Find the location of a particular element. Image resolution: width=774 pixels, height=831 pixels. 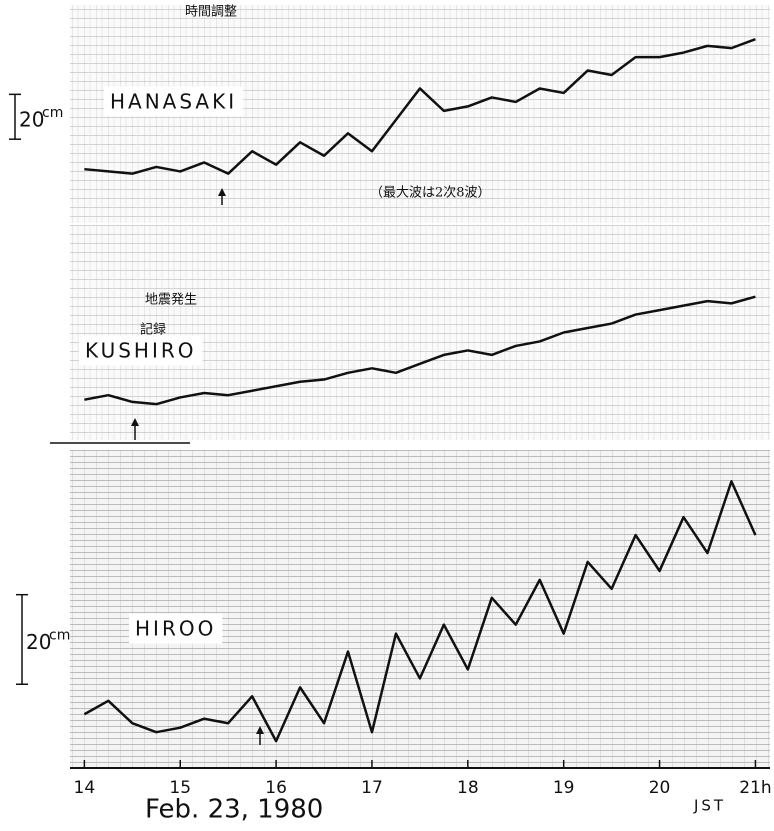

x-tick-label: 18 is located at coordinates (468, 788).